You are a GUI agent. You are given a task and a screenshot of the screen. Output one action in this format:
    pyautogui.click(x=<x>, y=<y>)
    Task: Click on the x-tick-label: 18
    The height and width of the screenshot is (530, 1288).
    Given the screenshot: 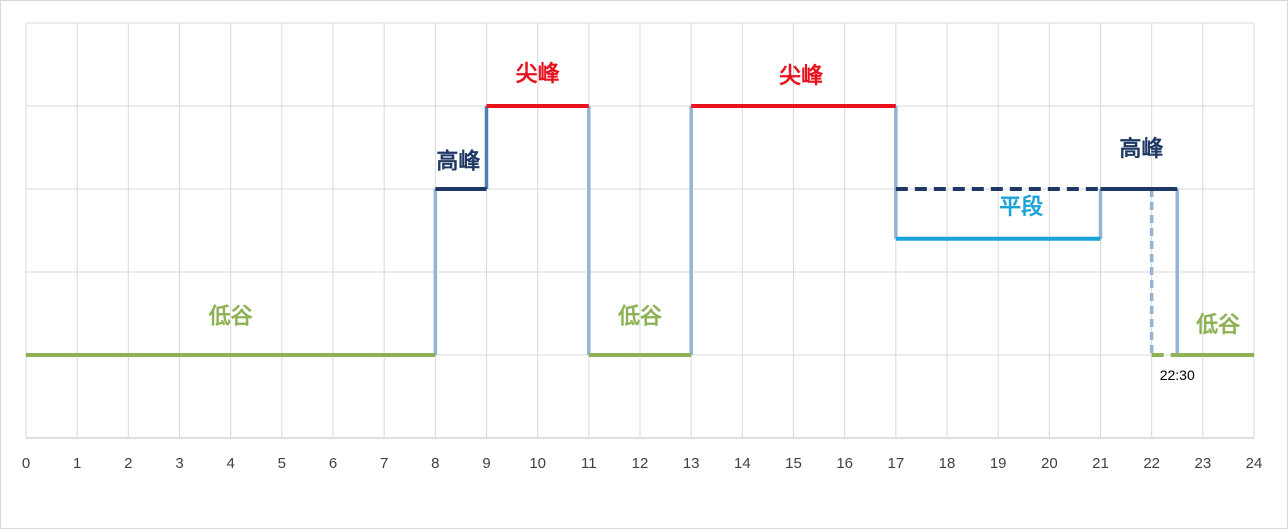 What is the action you would take?
    pyautogui.click(x=947, y=463)
    